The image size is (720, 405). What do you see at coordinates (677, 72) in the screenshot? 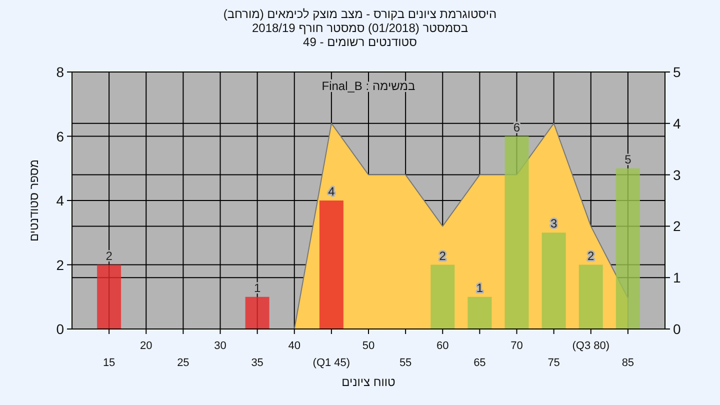
I see `y2-tick-label: 5` at bounding box center [677, 72].